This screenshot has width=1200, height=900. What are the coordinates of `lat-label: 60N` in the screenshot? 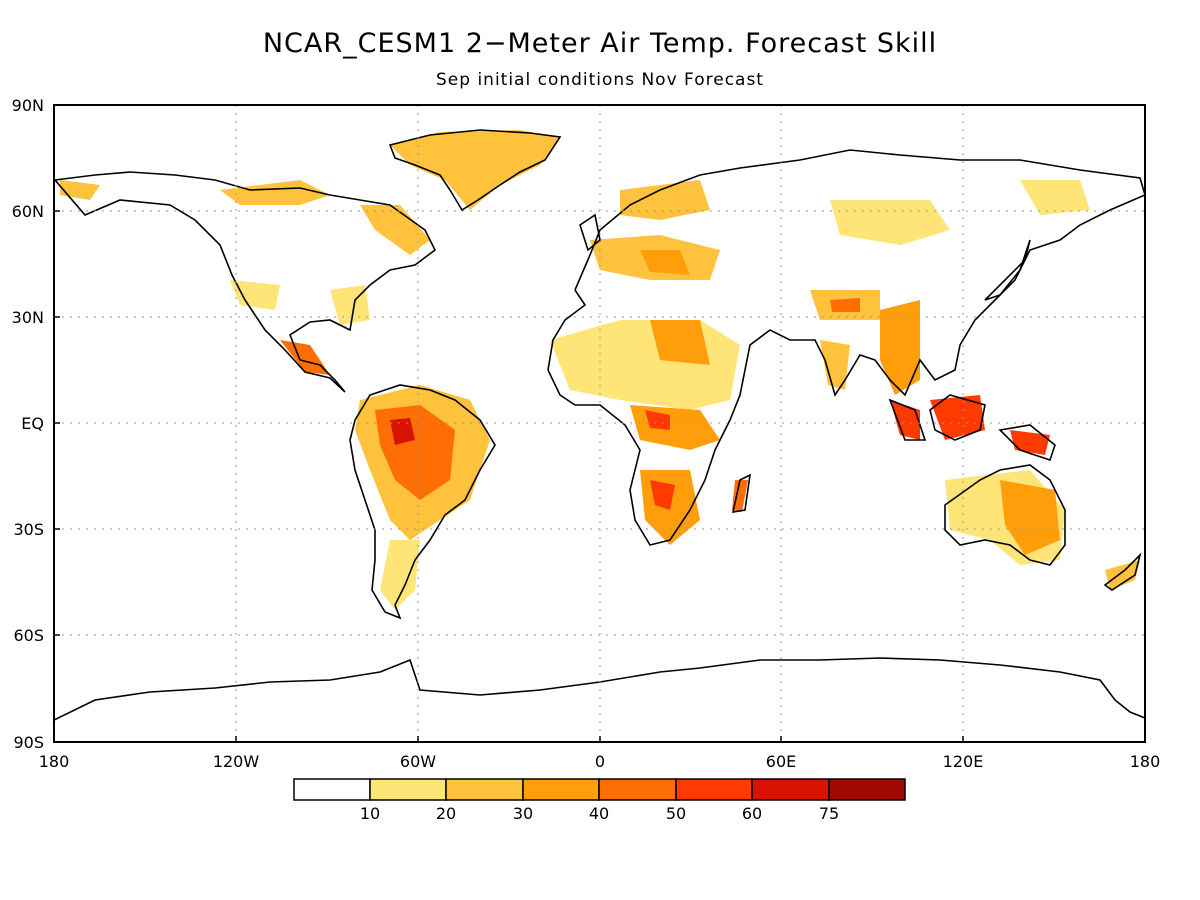 It's located at (28, 211).